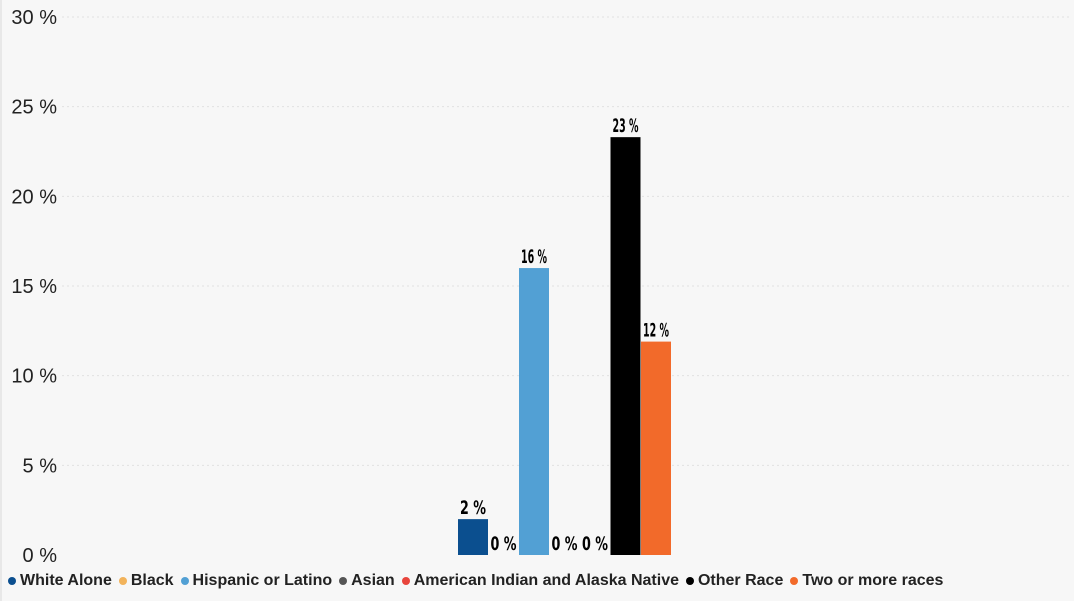 The height and width of the screenshot is (601, 1074). I want to click on legend-item: Asian, so click(367, 581).